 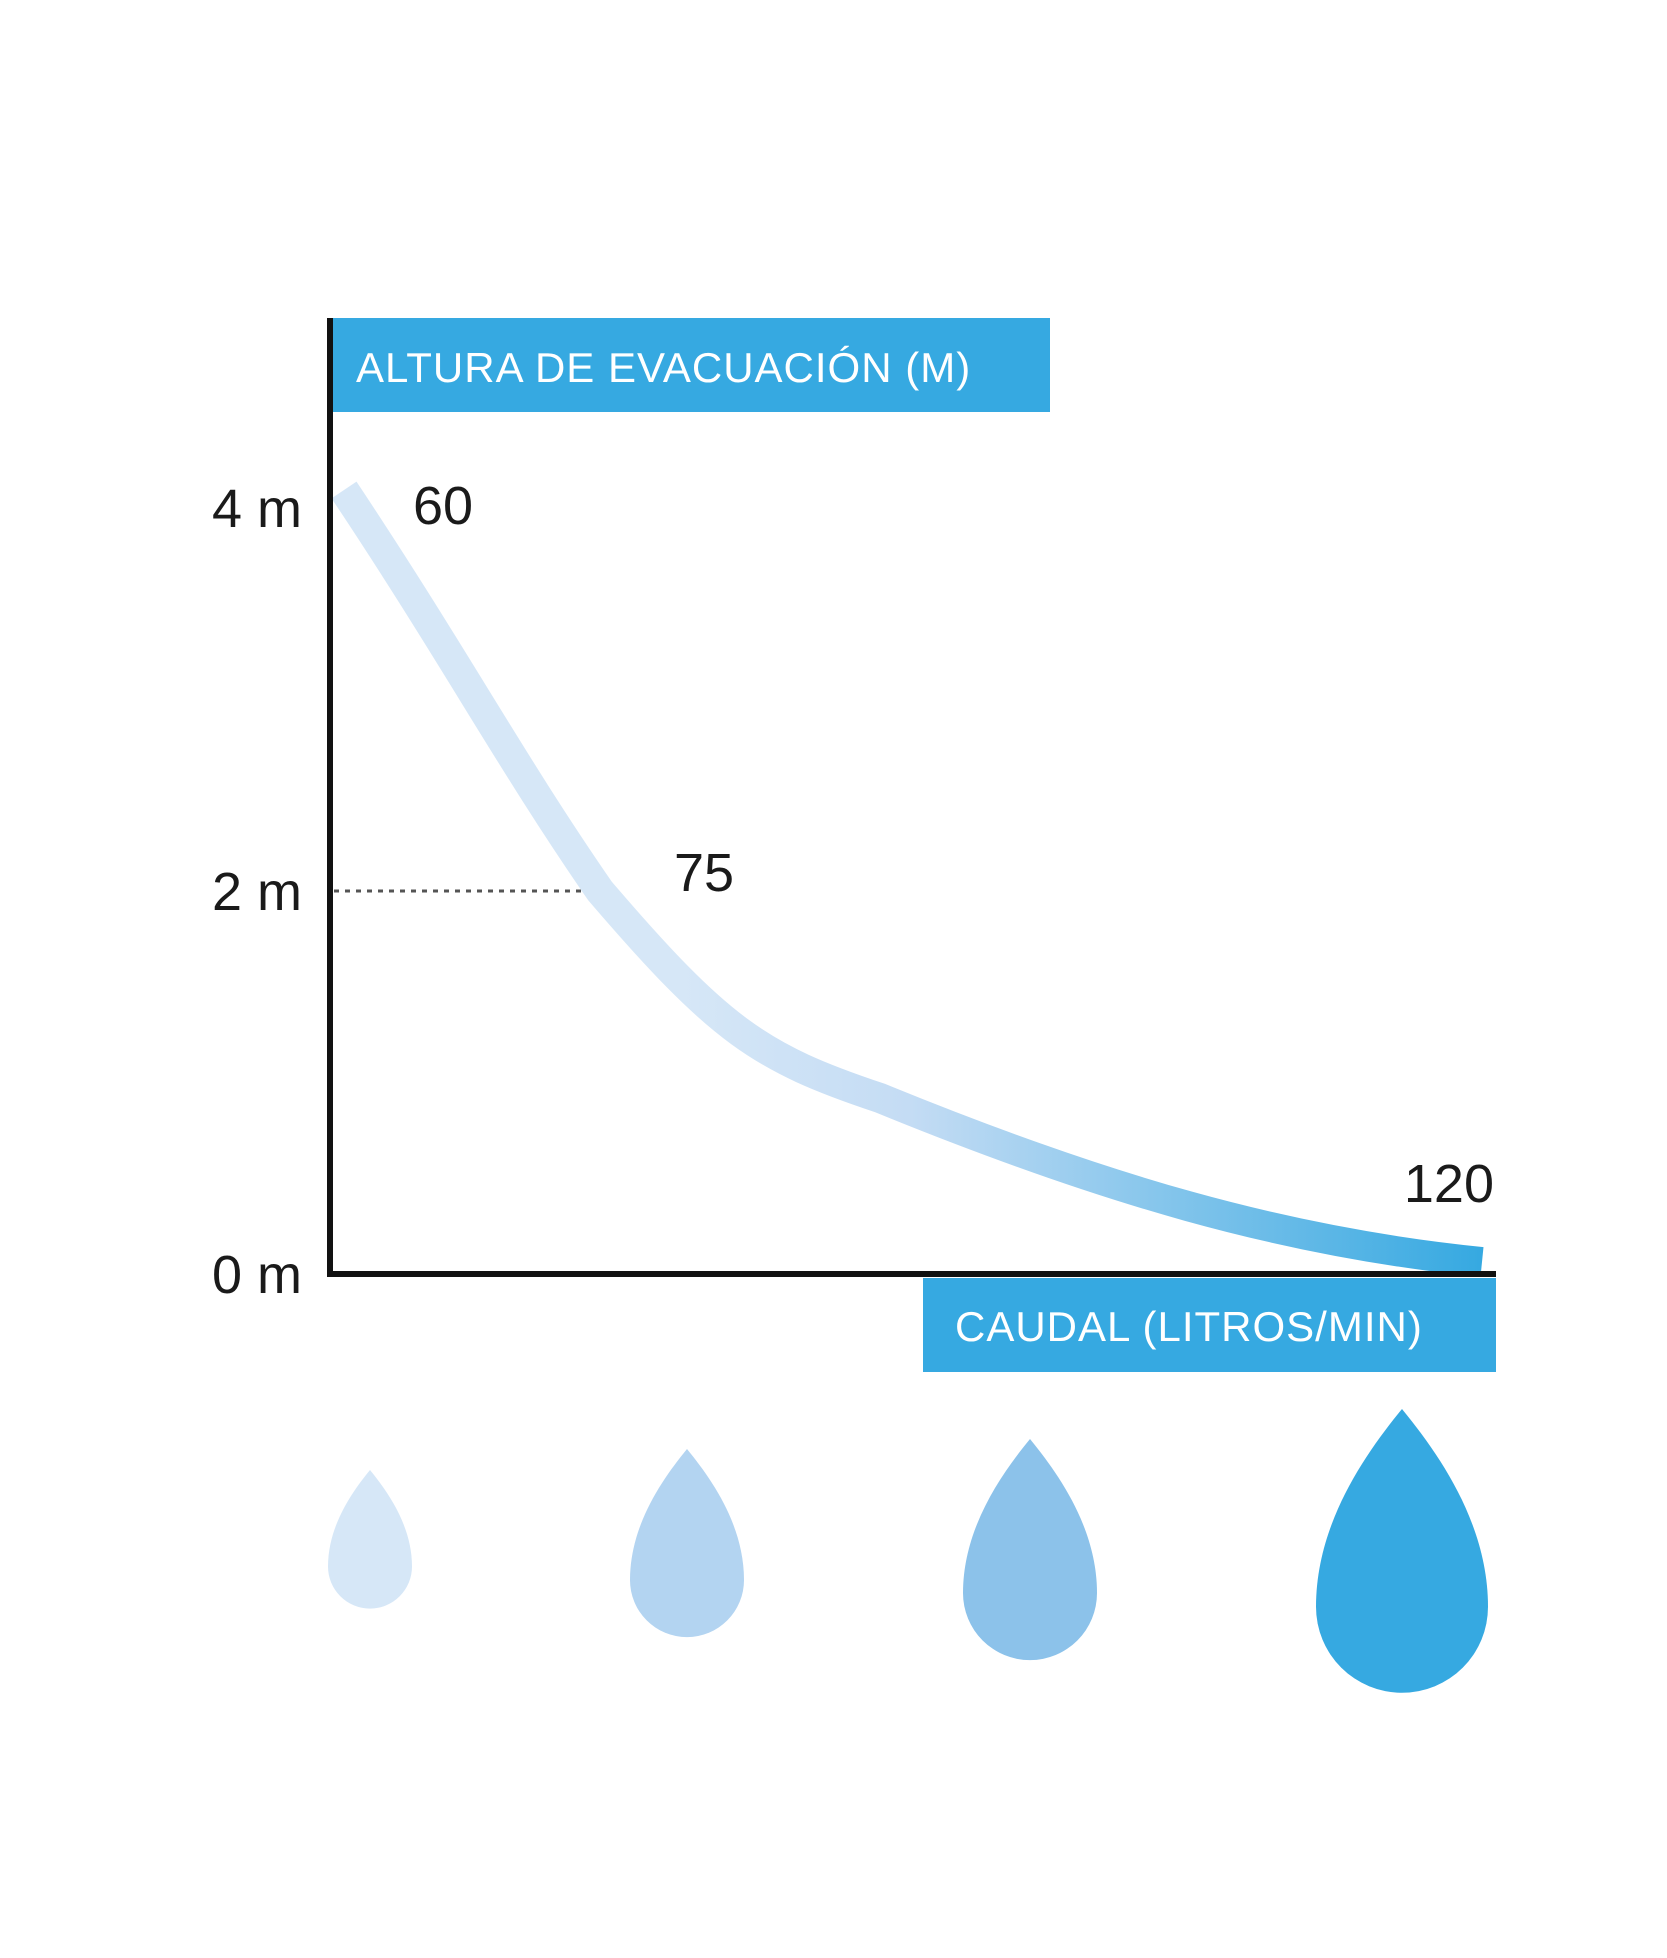 What do you see at coordinates (370, 1539) in the screenshot?
I see `water-drop-small-icon` at bounding box center [370, 1539].